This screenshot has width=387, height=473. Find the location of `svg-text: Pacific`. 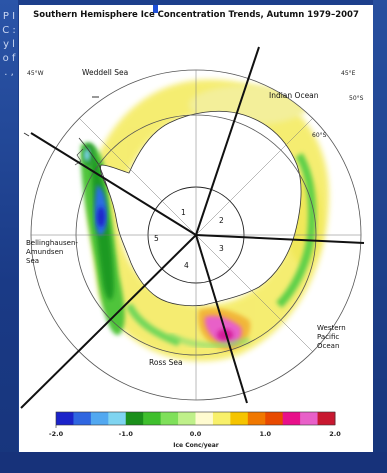

svg-text: Pacific is located at coordinates (328, 337).